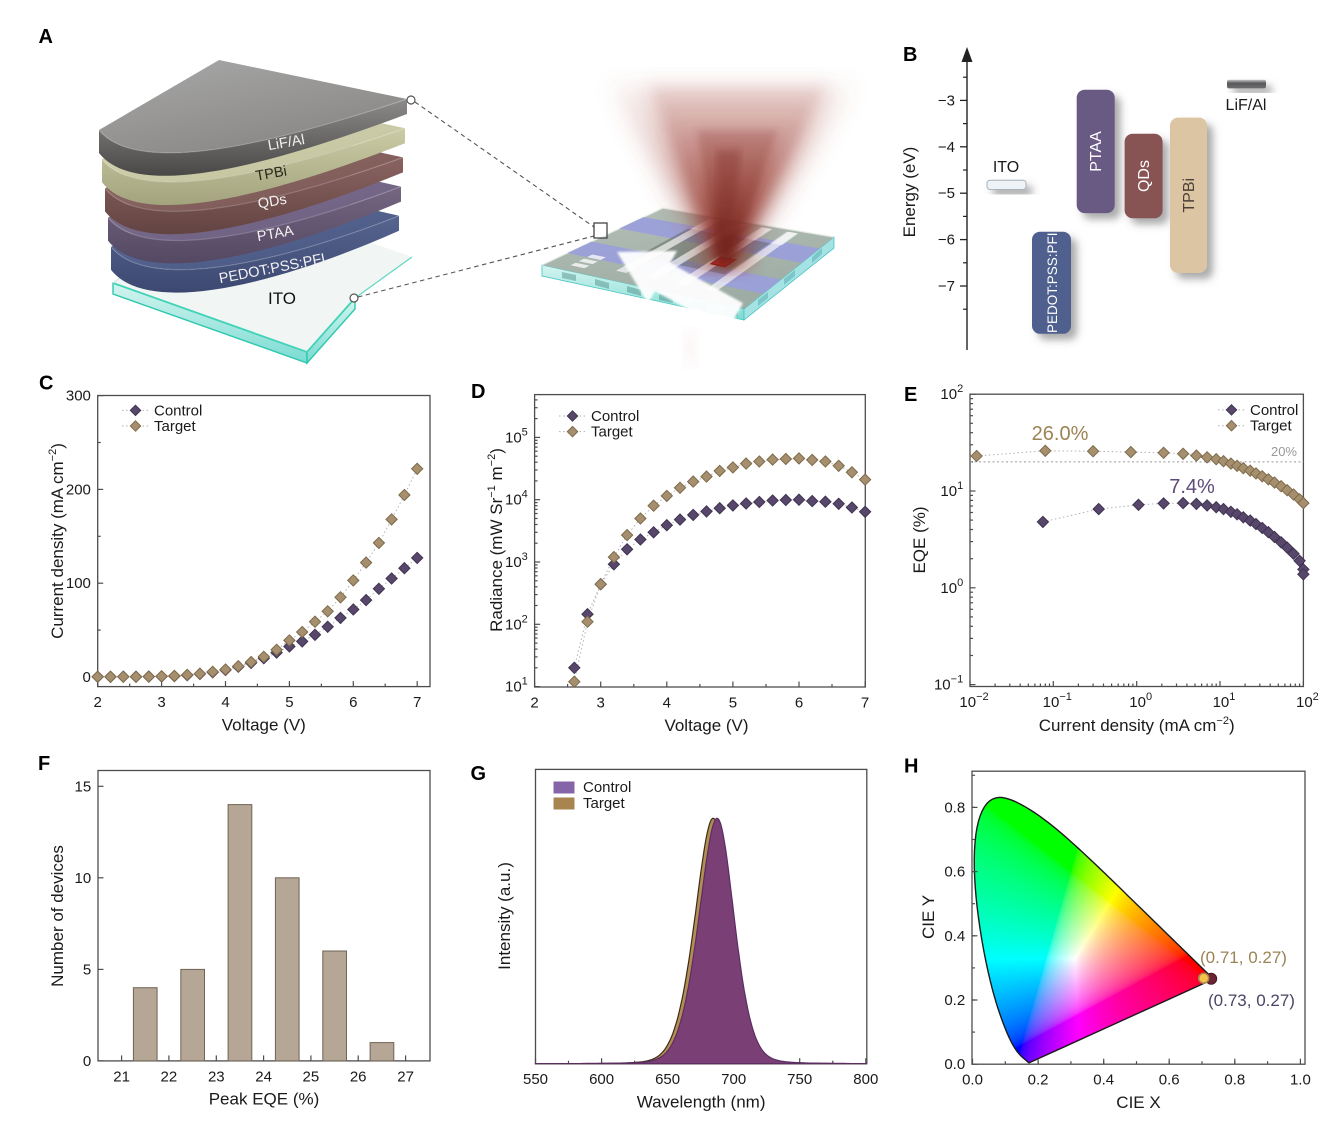 The width and height of the screenshot is (1344, 1132). What do you see at coordinates (909, 192) in the screenshot?
I see `svg-text: Energy (eV)` at bounding box center [909, 192].